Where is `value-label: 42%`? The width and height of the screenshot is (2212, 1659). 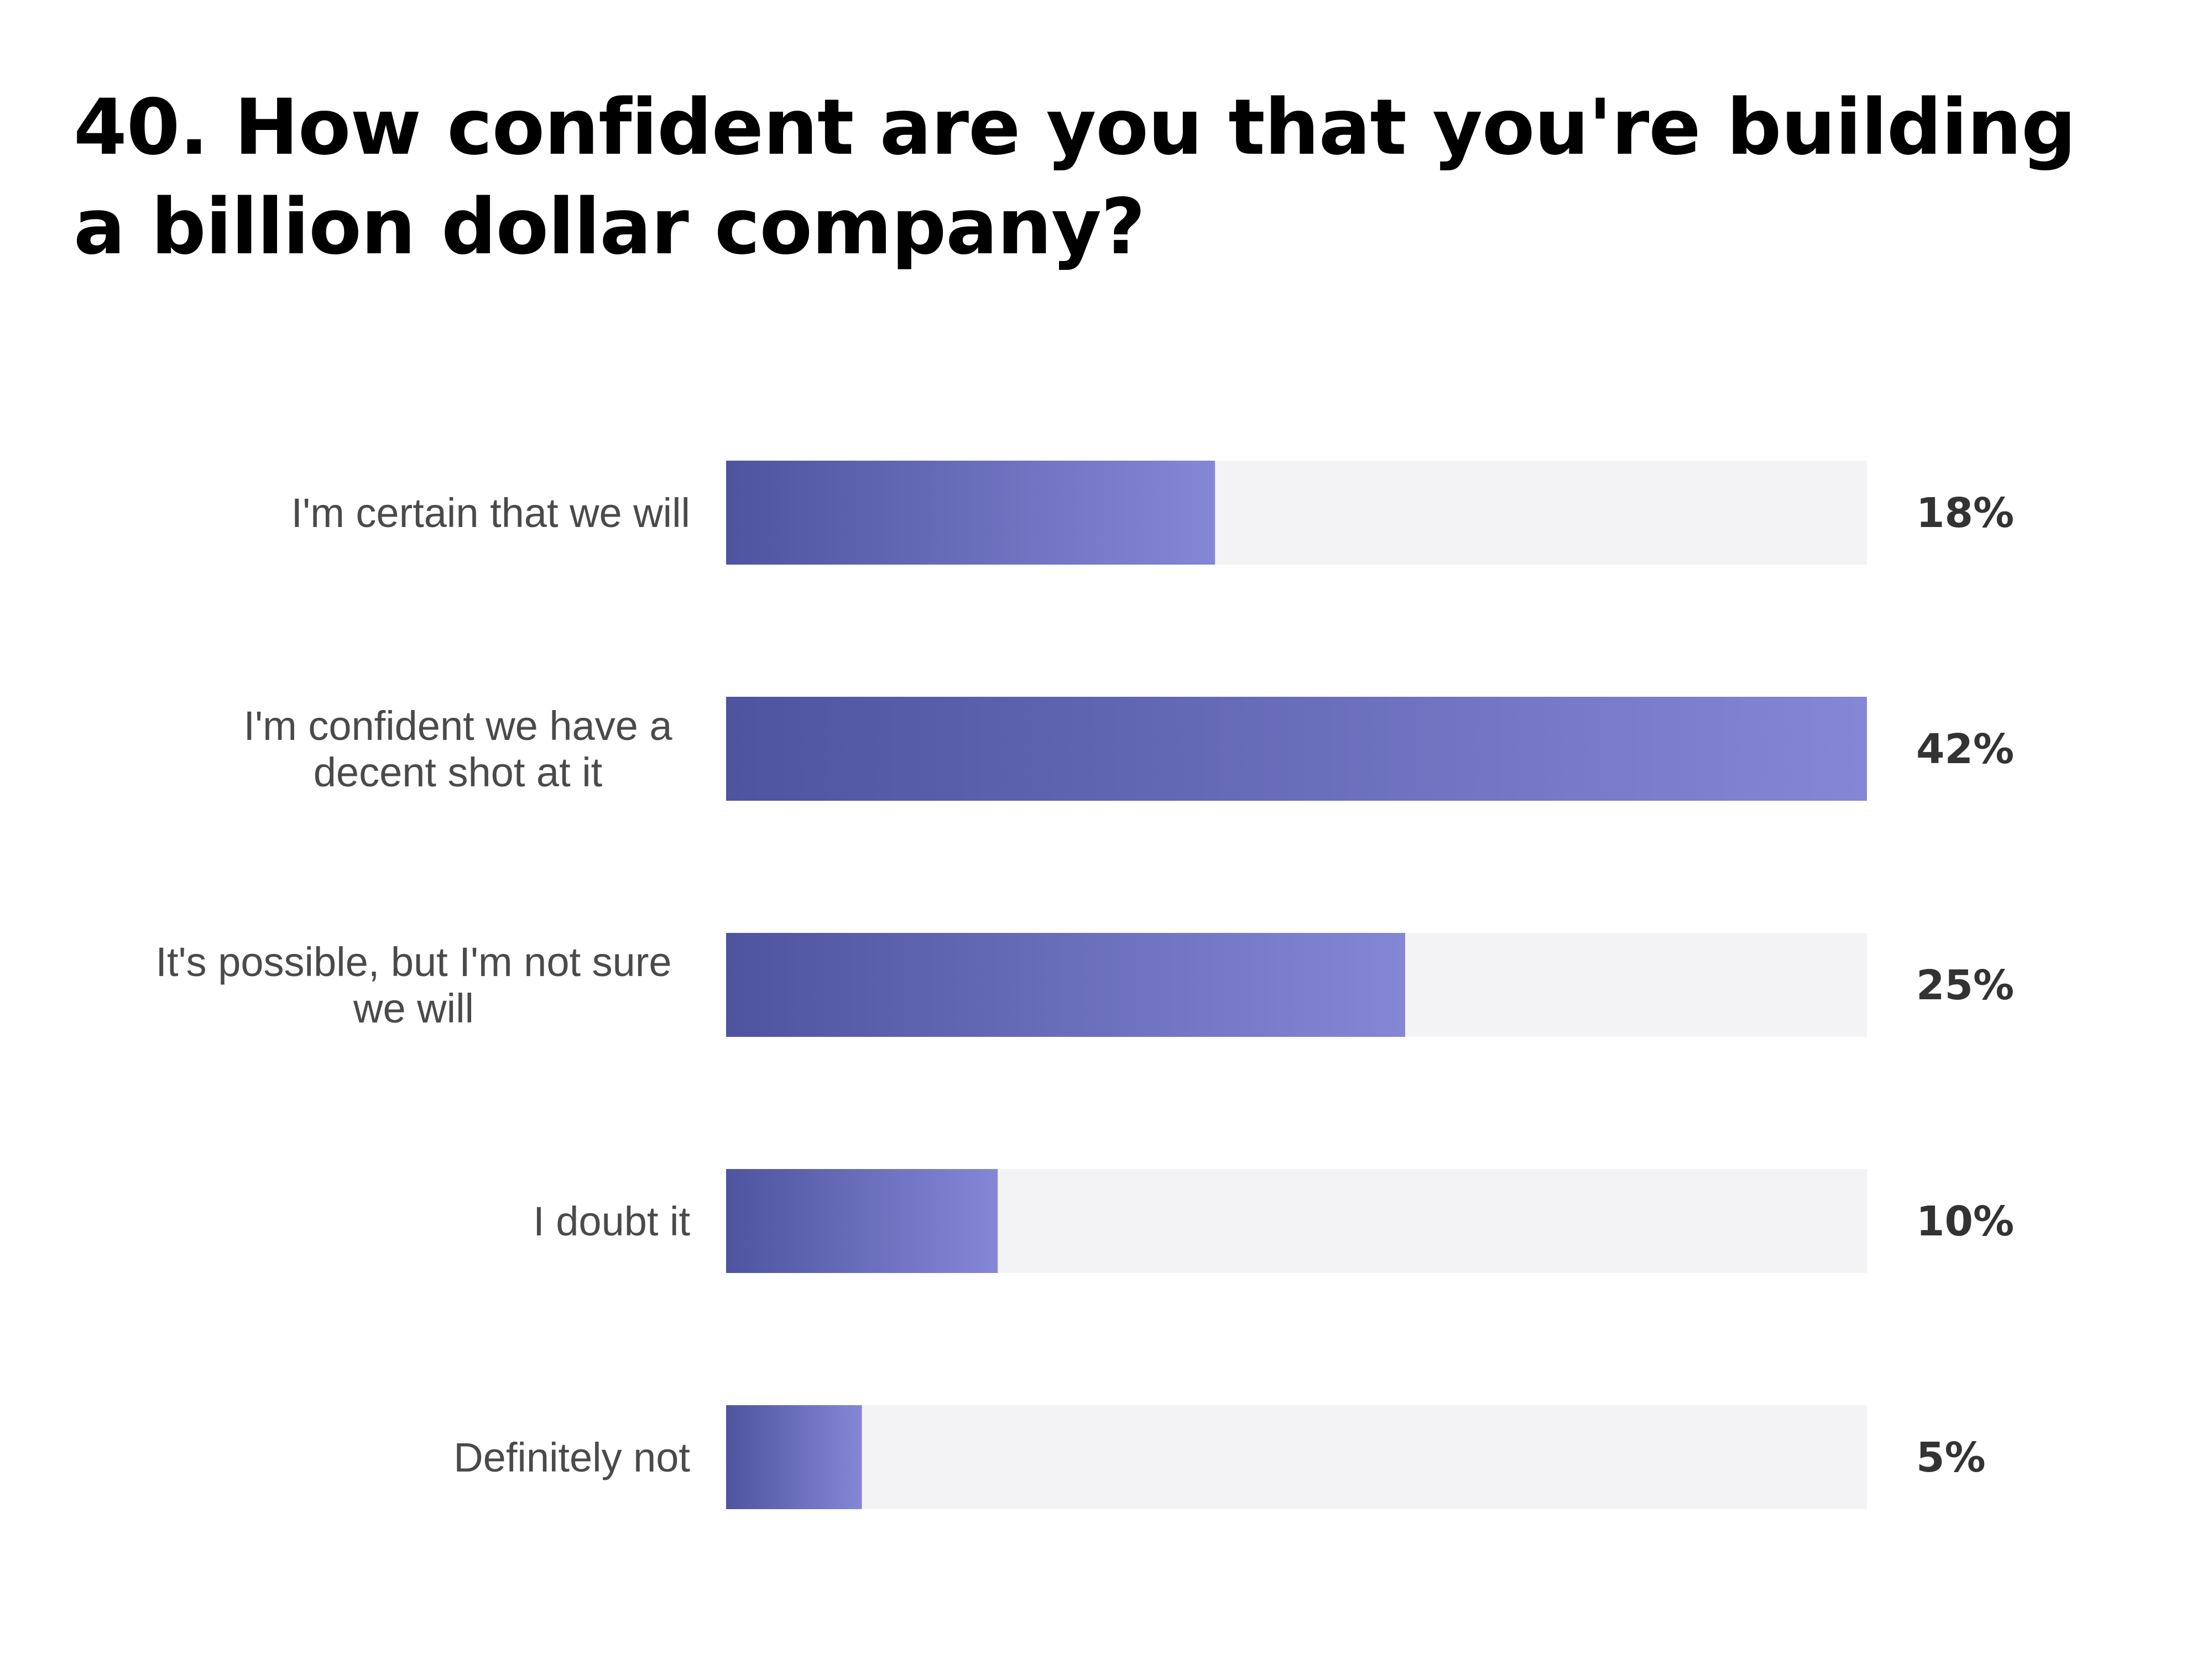
value-label: 42% is located at coordinates (1965, 750).